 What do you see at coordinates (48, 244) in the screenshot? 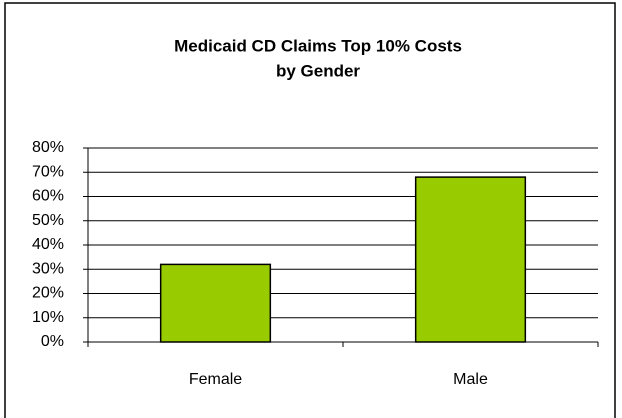
I see `y-tick-label: 40%` at bounding box center [48, 244].